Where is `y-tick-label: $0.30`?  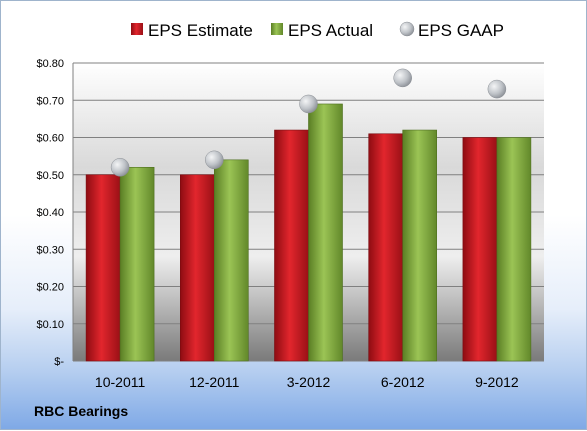
y-tick-label: $0.30 is located at coordinates (50, 250).